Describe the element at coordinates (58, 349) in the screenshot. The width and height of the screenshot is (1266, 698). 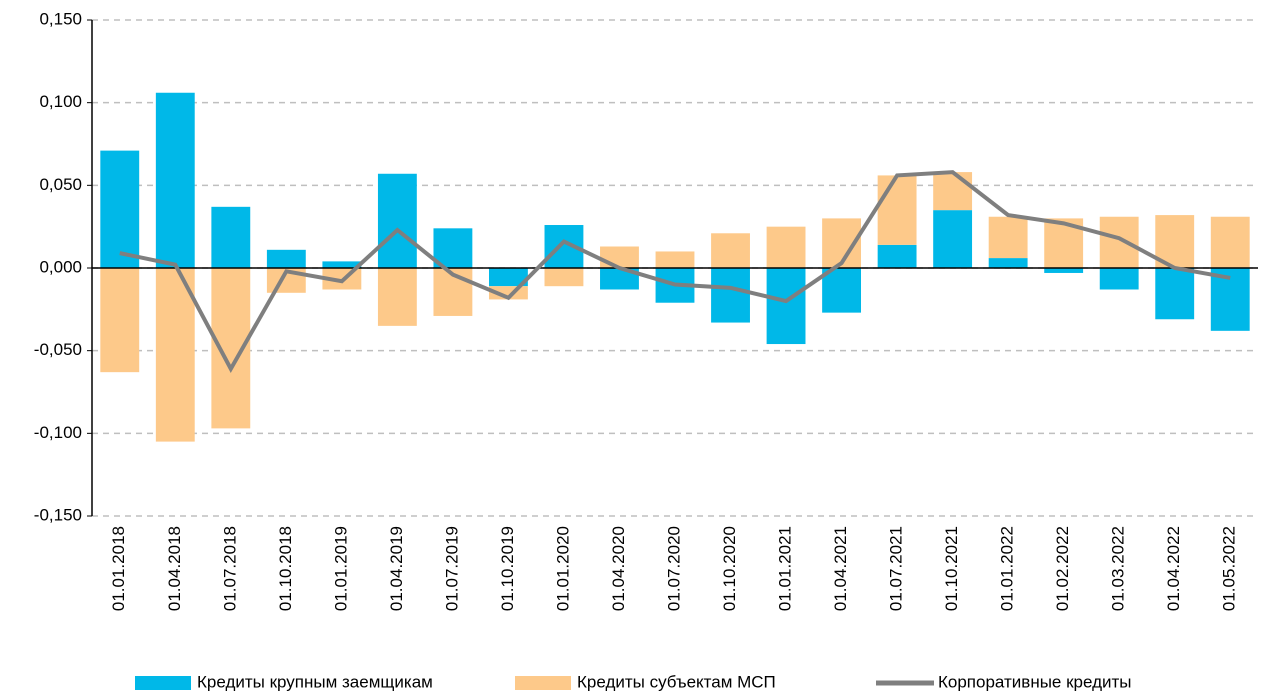
I see `y-tick-label: -0,050` at that location.